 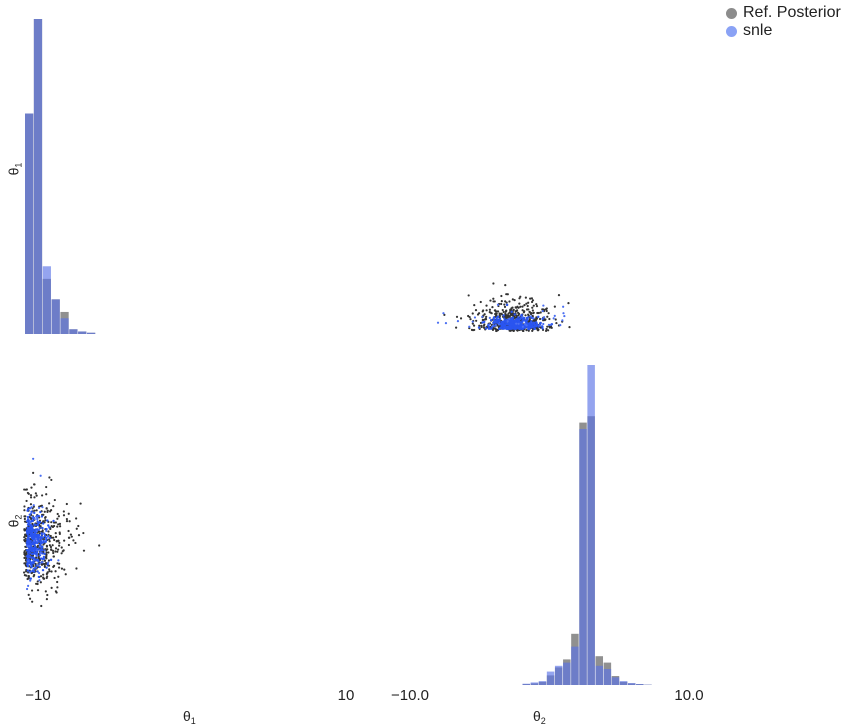 I want to click on xlabel-theta2: θ2, so click(x=539, y=717).